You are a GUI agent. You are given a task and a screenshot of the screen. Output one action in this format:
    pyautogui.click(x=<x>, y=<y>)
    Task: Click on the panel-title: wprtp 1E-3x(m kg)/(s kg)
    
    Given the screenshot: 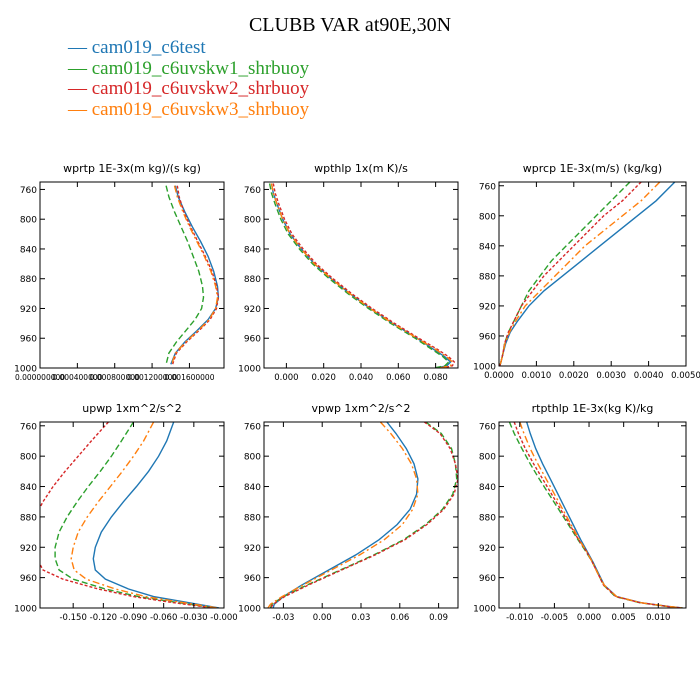 What is the action you would take?
    pyautogui.click(x=132, y=168)
    